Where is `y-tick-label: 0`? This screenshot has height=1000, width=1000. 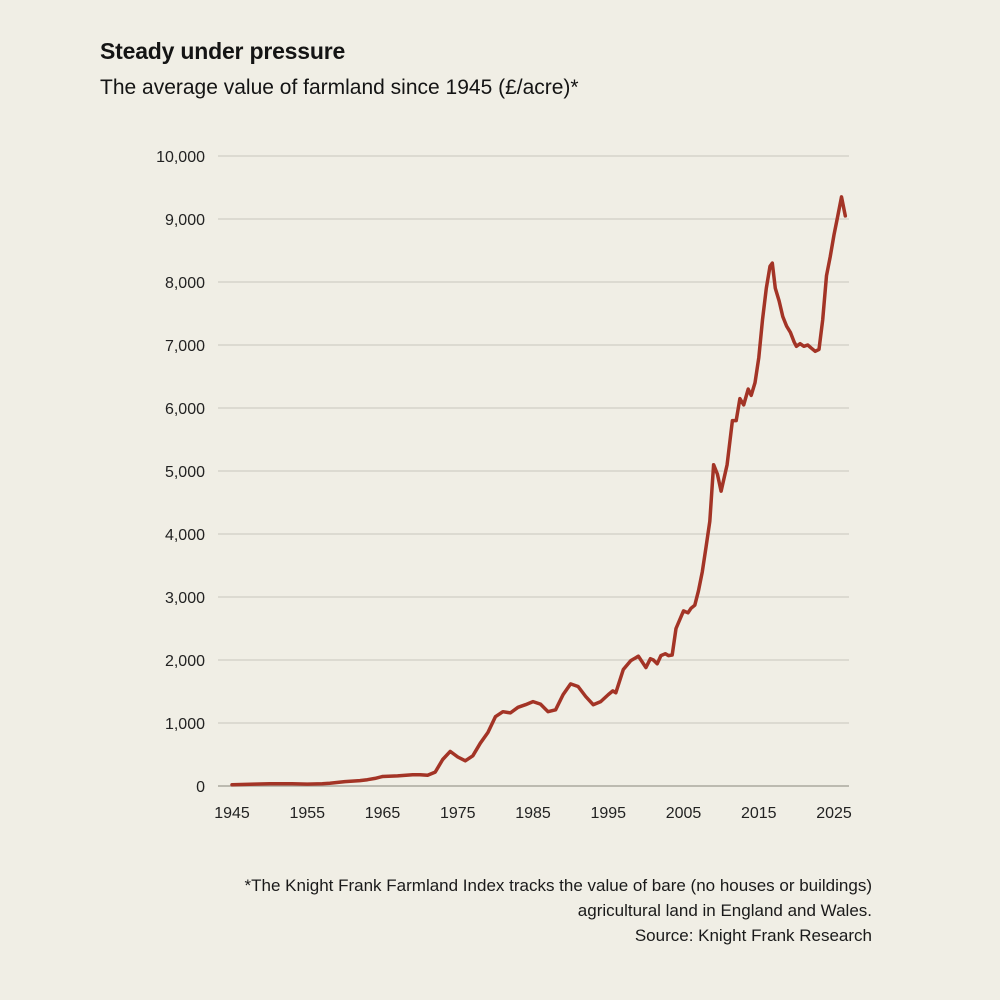 y-tick-label: 0 is located at coordinates (200, 787).